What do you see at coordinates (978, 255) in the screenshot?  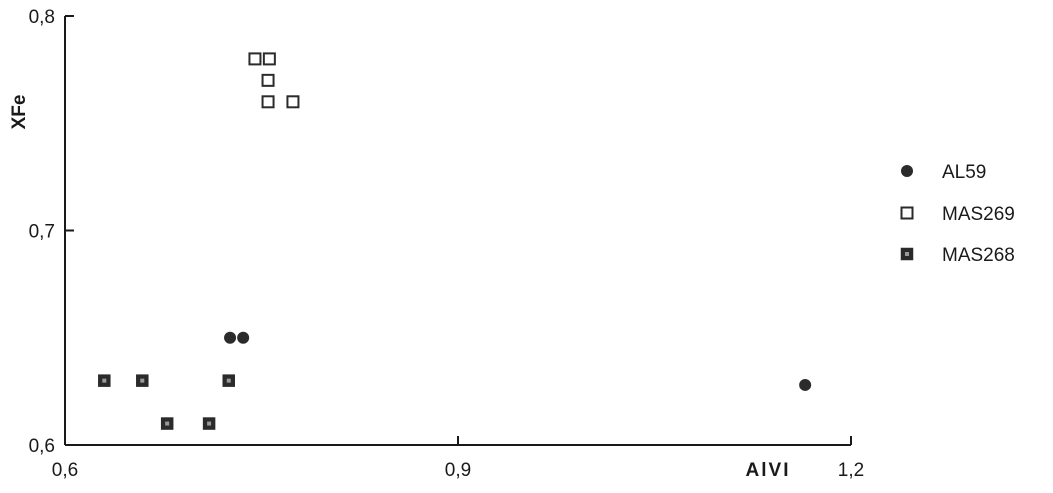 I see `legend-label: MAS268` at bounding box center [978, 255].